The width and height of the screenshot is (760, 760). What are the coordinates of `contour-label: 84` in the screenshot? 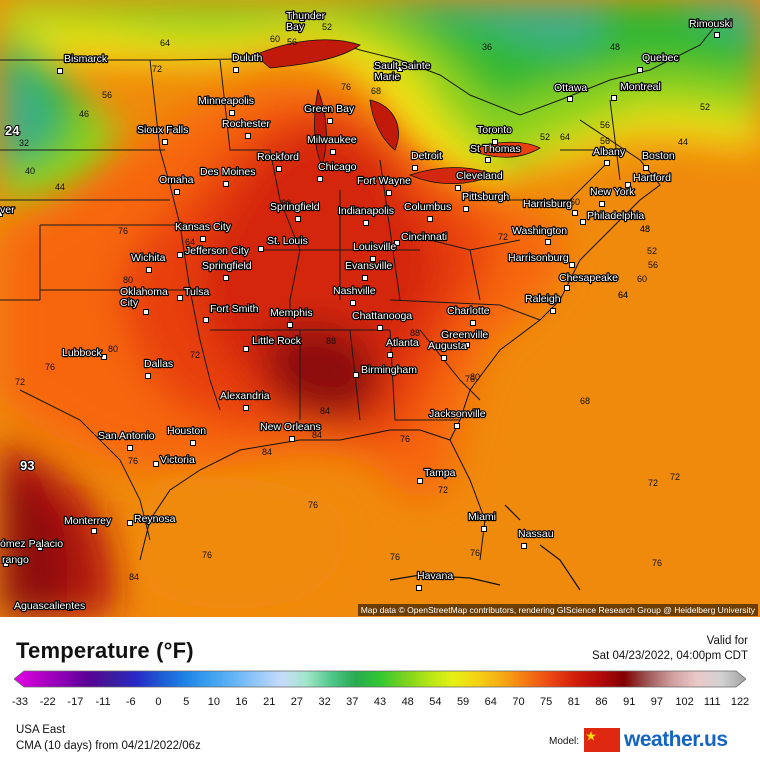 It's located at (267, 452).